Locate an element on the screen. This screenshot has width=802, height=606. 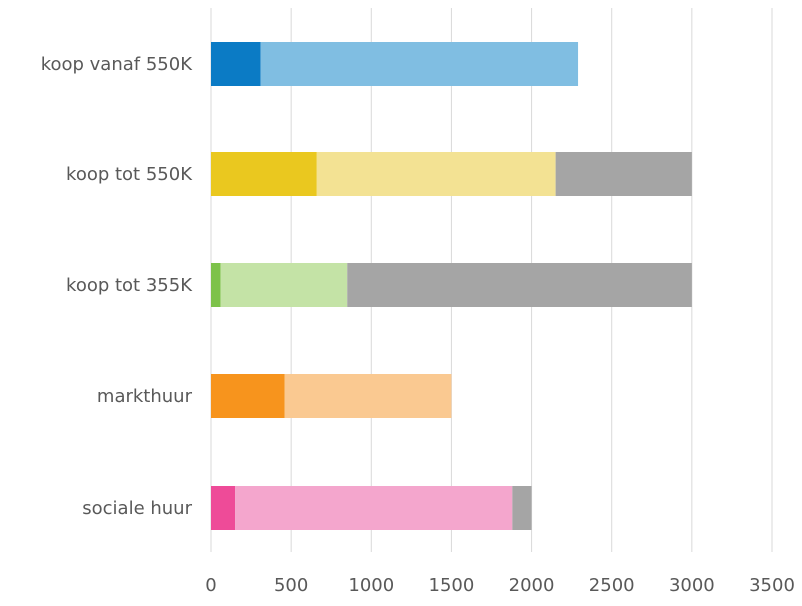
category-label: markthuur is located at coordinates (145, 396).